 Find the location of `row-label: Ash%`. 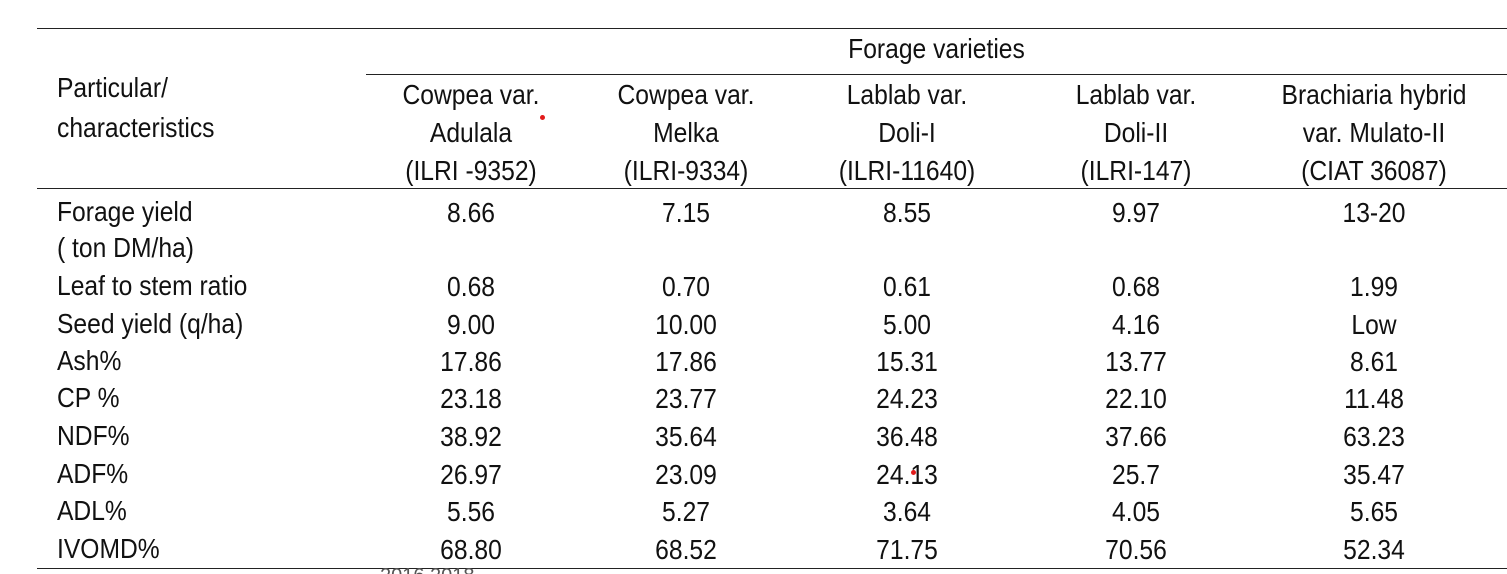

row-label: Ash% is located at coordinates (89, 360).